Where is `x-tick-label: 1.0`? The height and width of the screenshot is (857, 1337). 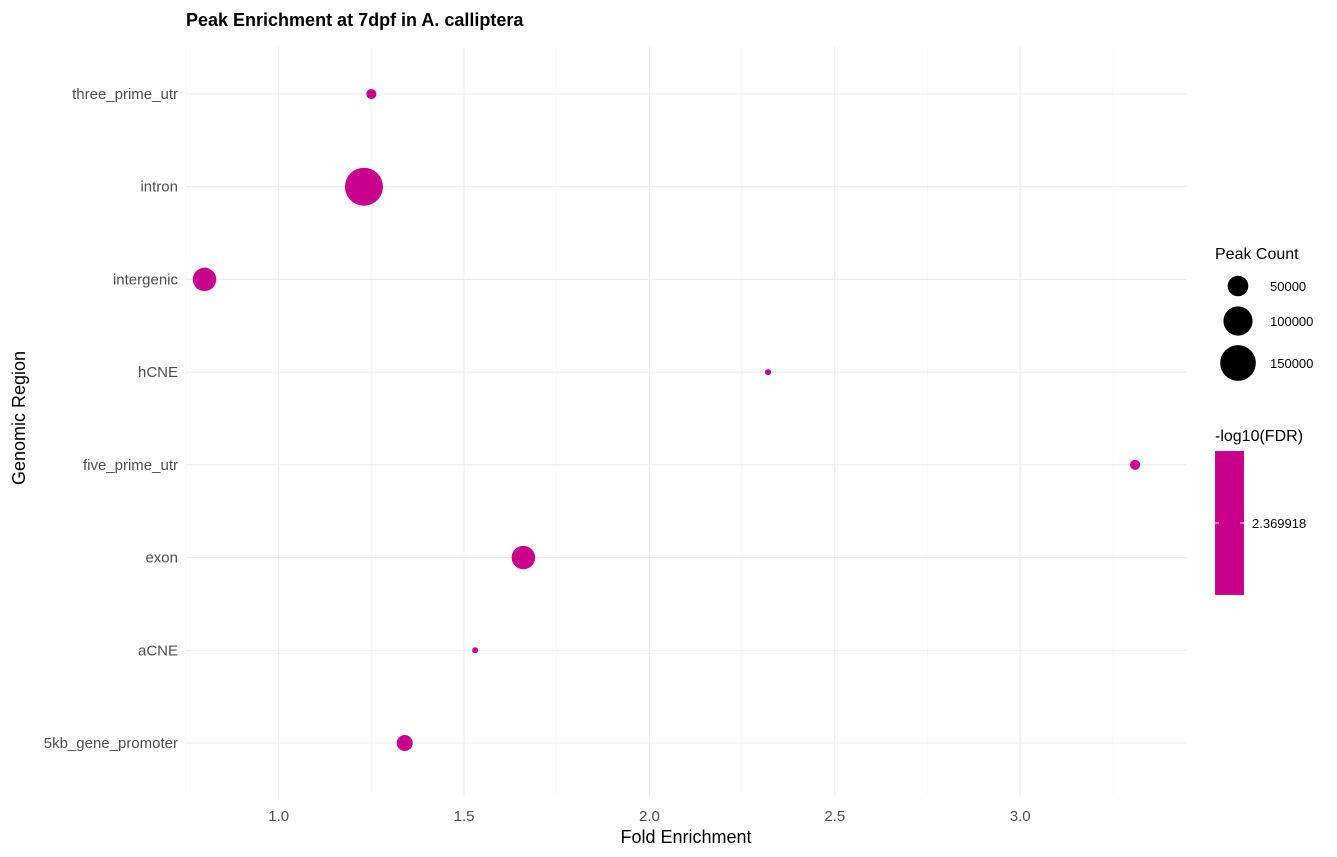 x-tick-label: 1.0 is located at coordinates (278, 816).